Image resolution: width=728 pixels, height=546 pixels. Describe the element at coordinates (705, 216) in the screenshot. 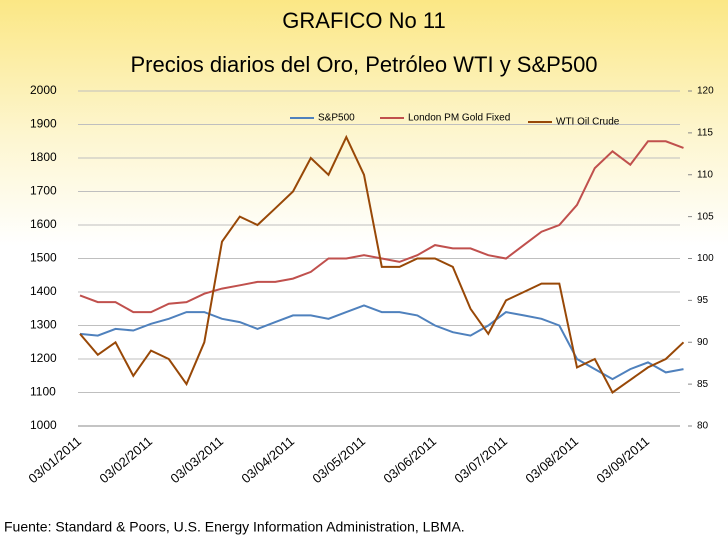

I see `y2-tick-label: 105` at that location.